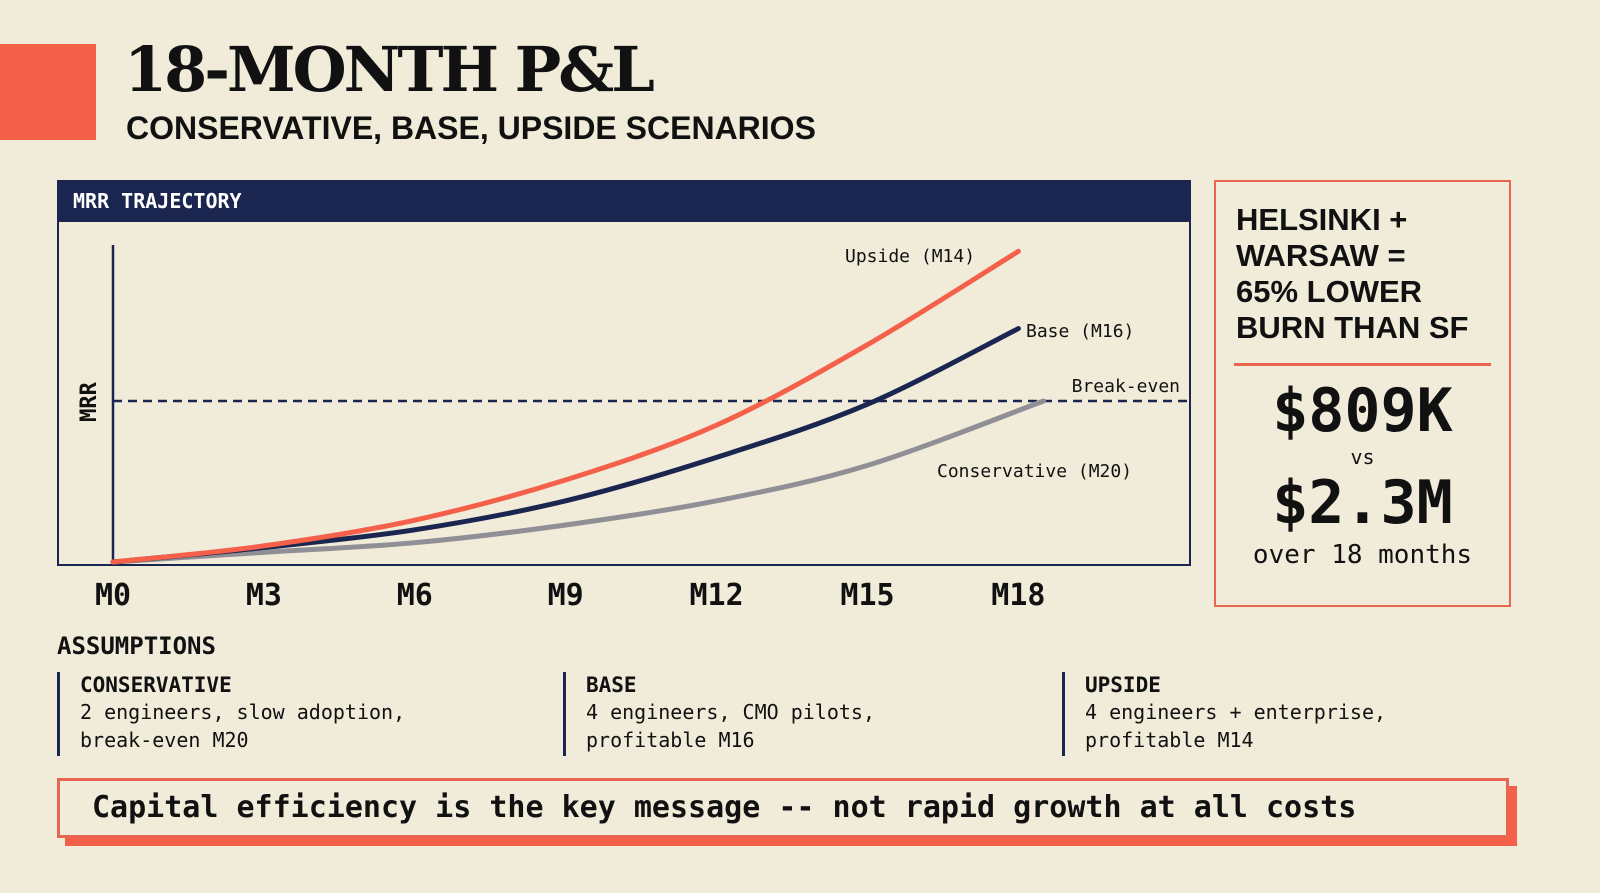 The width and height of the screenshot is (1600, 893). I want to click on headline-line: HELSINKI +, so click(1322, 219).